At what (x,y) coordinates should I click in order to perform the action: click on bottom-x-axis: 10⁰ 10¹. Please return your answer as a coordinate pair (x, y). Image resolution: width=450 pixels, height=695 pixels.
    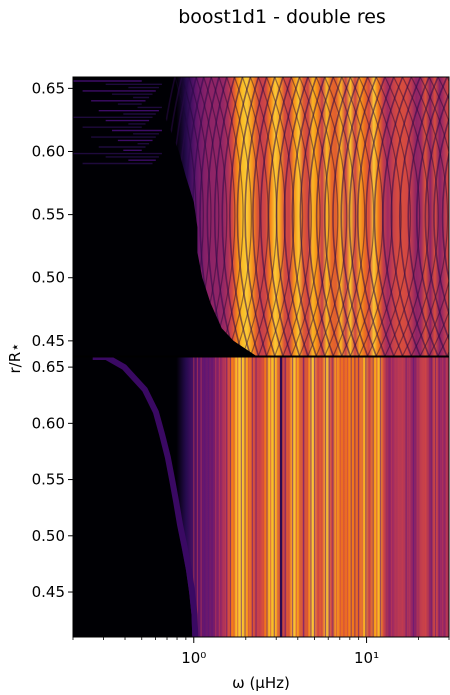
    Looking at the image, I should click on (261, 652).